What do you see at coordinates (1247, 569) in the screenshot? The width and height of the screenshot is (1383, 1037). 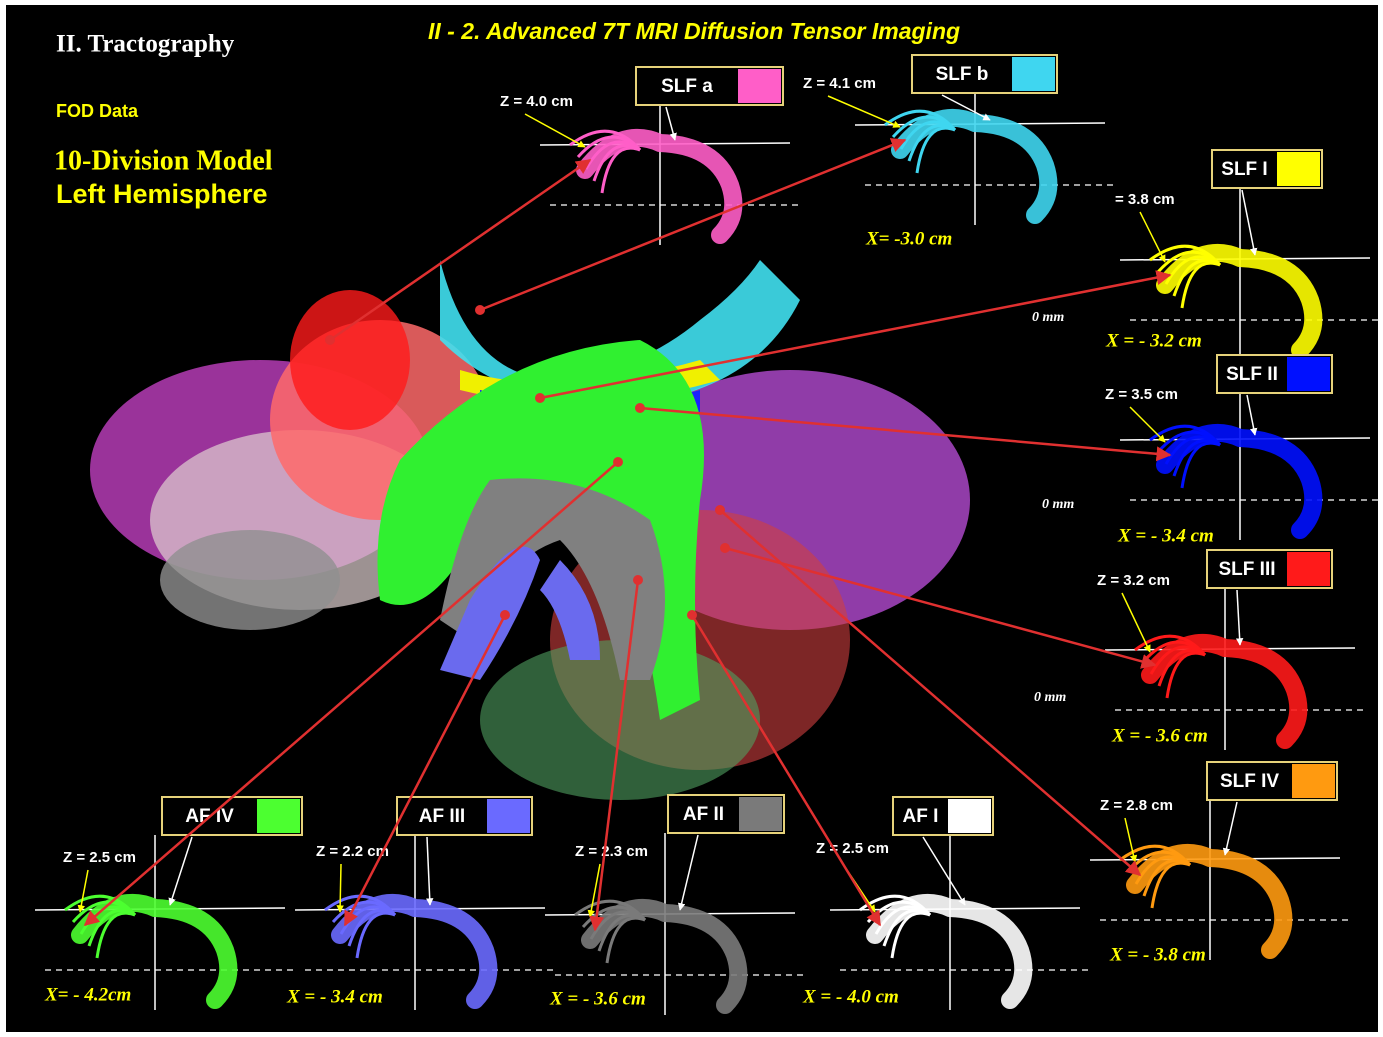 I see `tract-label: SLF III` at bounding box center [1247, 569].